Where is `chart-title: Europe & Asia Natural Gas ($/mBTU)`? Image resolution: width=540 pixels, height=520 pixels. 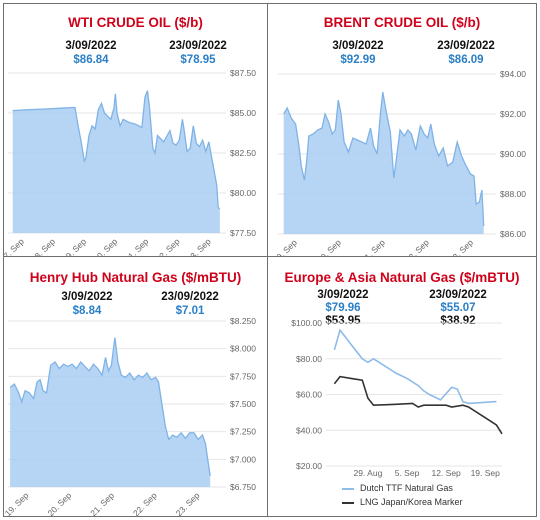 chart-title: Europe & Asia Natural Gas ($/mBTU) is located at coordinates (402, 277).